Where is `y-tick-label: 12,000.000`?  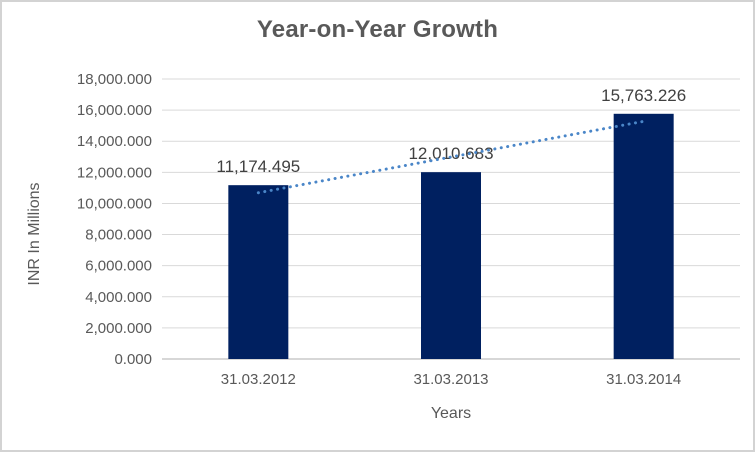 y-tick-label: 12,000.000 is located at coordinates (114, 172).